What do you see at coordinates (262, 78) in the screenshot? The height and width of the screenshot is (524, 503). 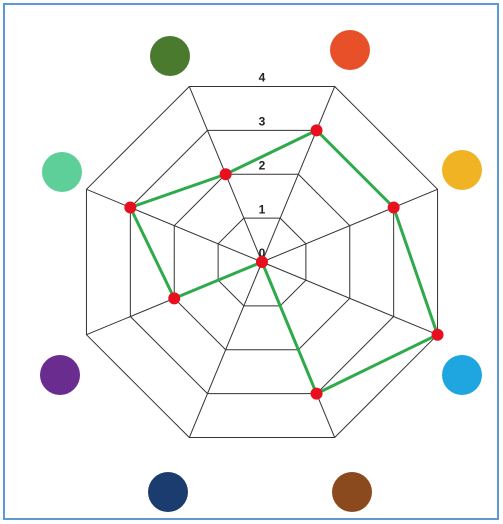 I see `r-tick-label: 4` at bounding box center [262, 78].